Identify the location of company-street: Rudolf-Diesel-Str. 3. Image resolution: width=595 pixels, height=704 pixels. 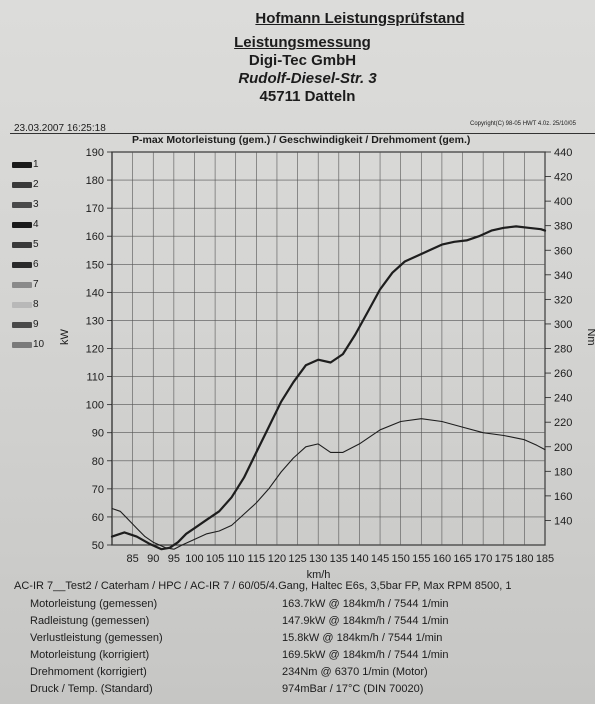
(307, 78).